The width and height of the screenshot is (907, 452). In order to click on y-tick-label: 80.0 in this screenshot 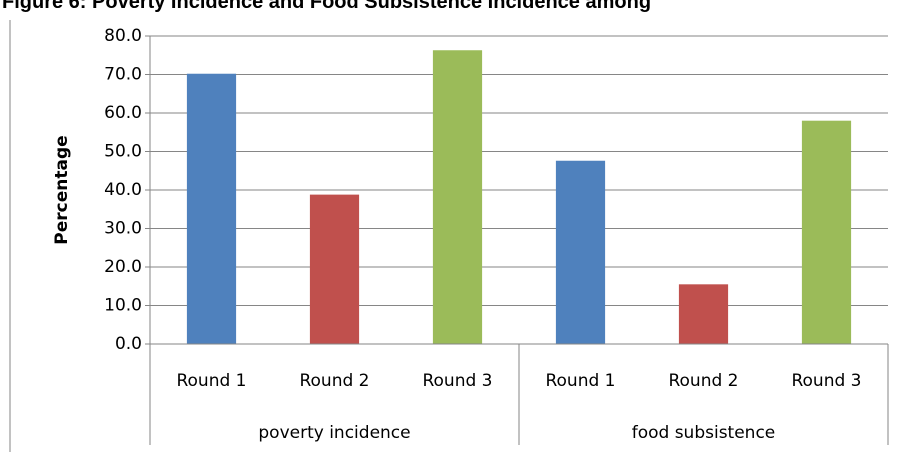, I will do `click(123, 36)`.